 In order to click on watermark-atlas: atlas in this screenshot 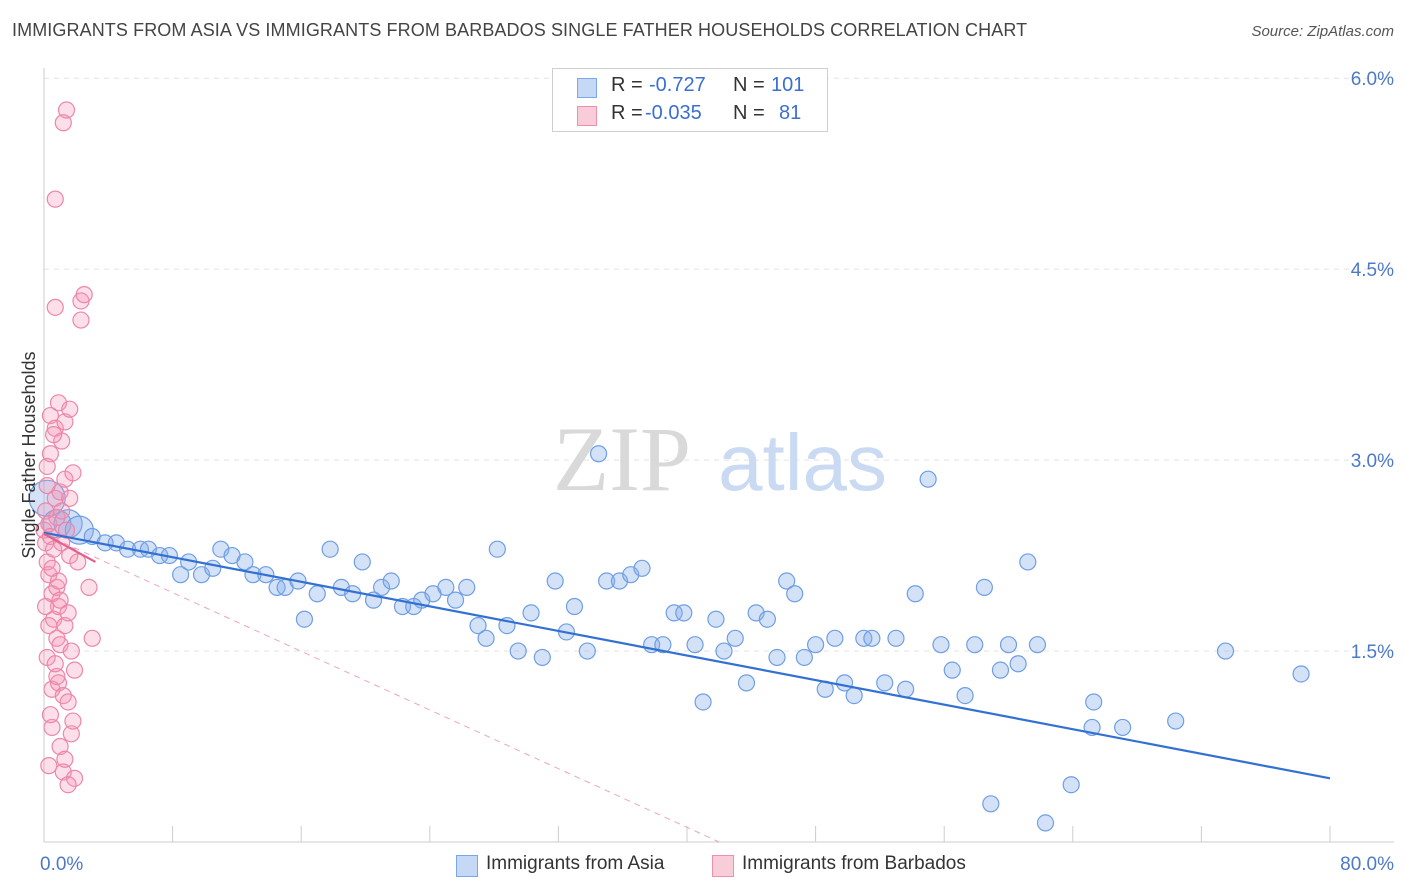, I will do `click(802, 462)`.